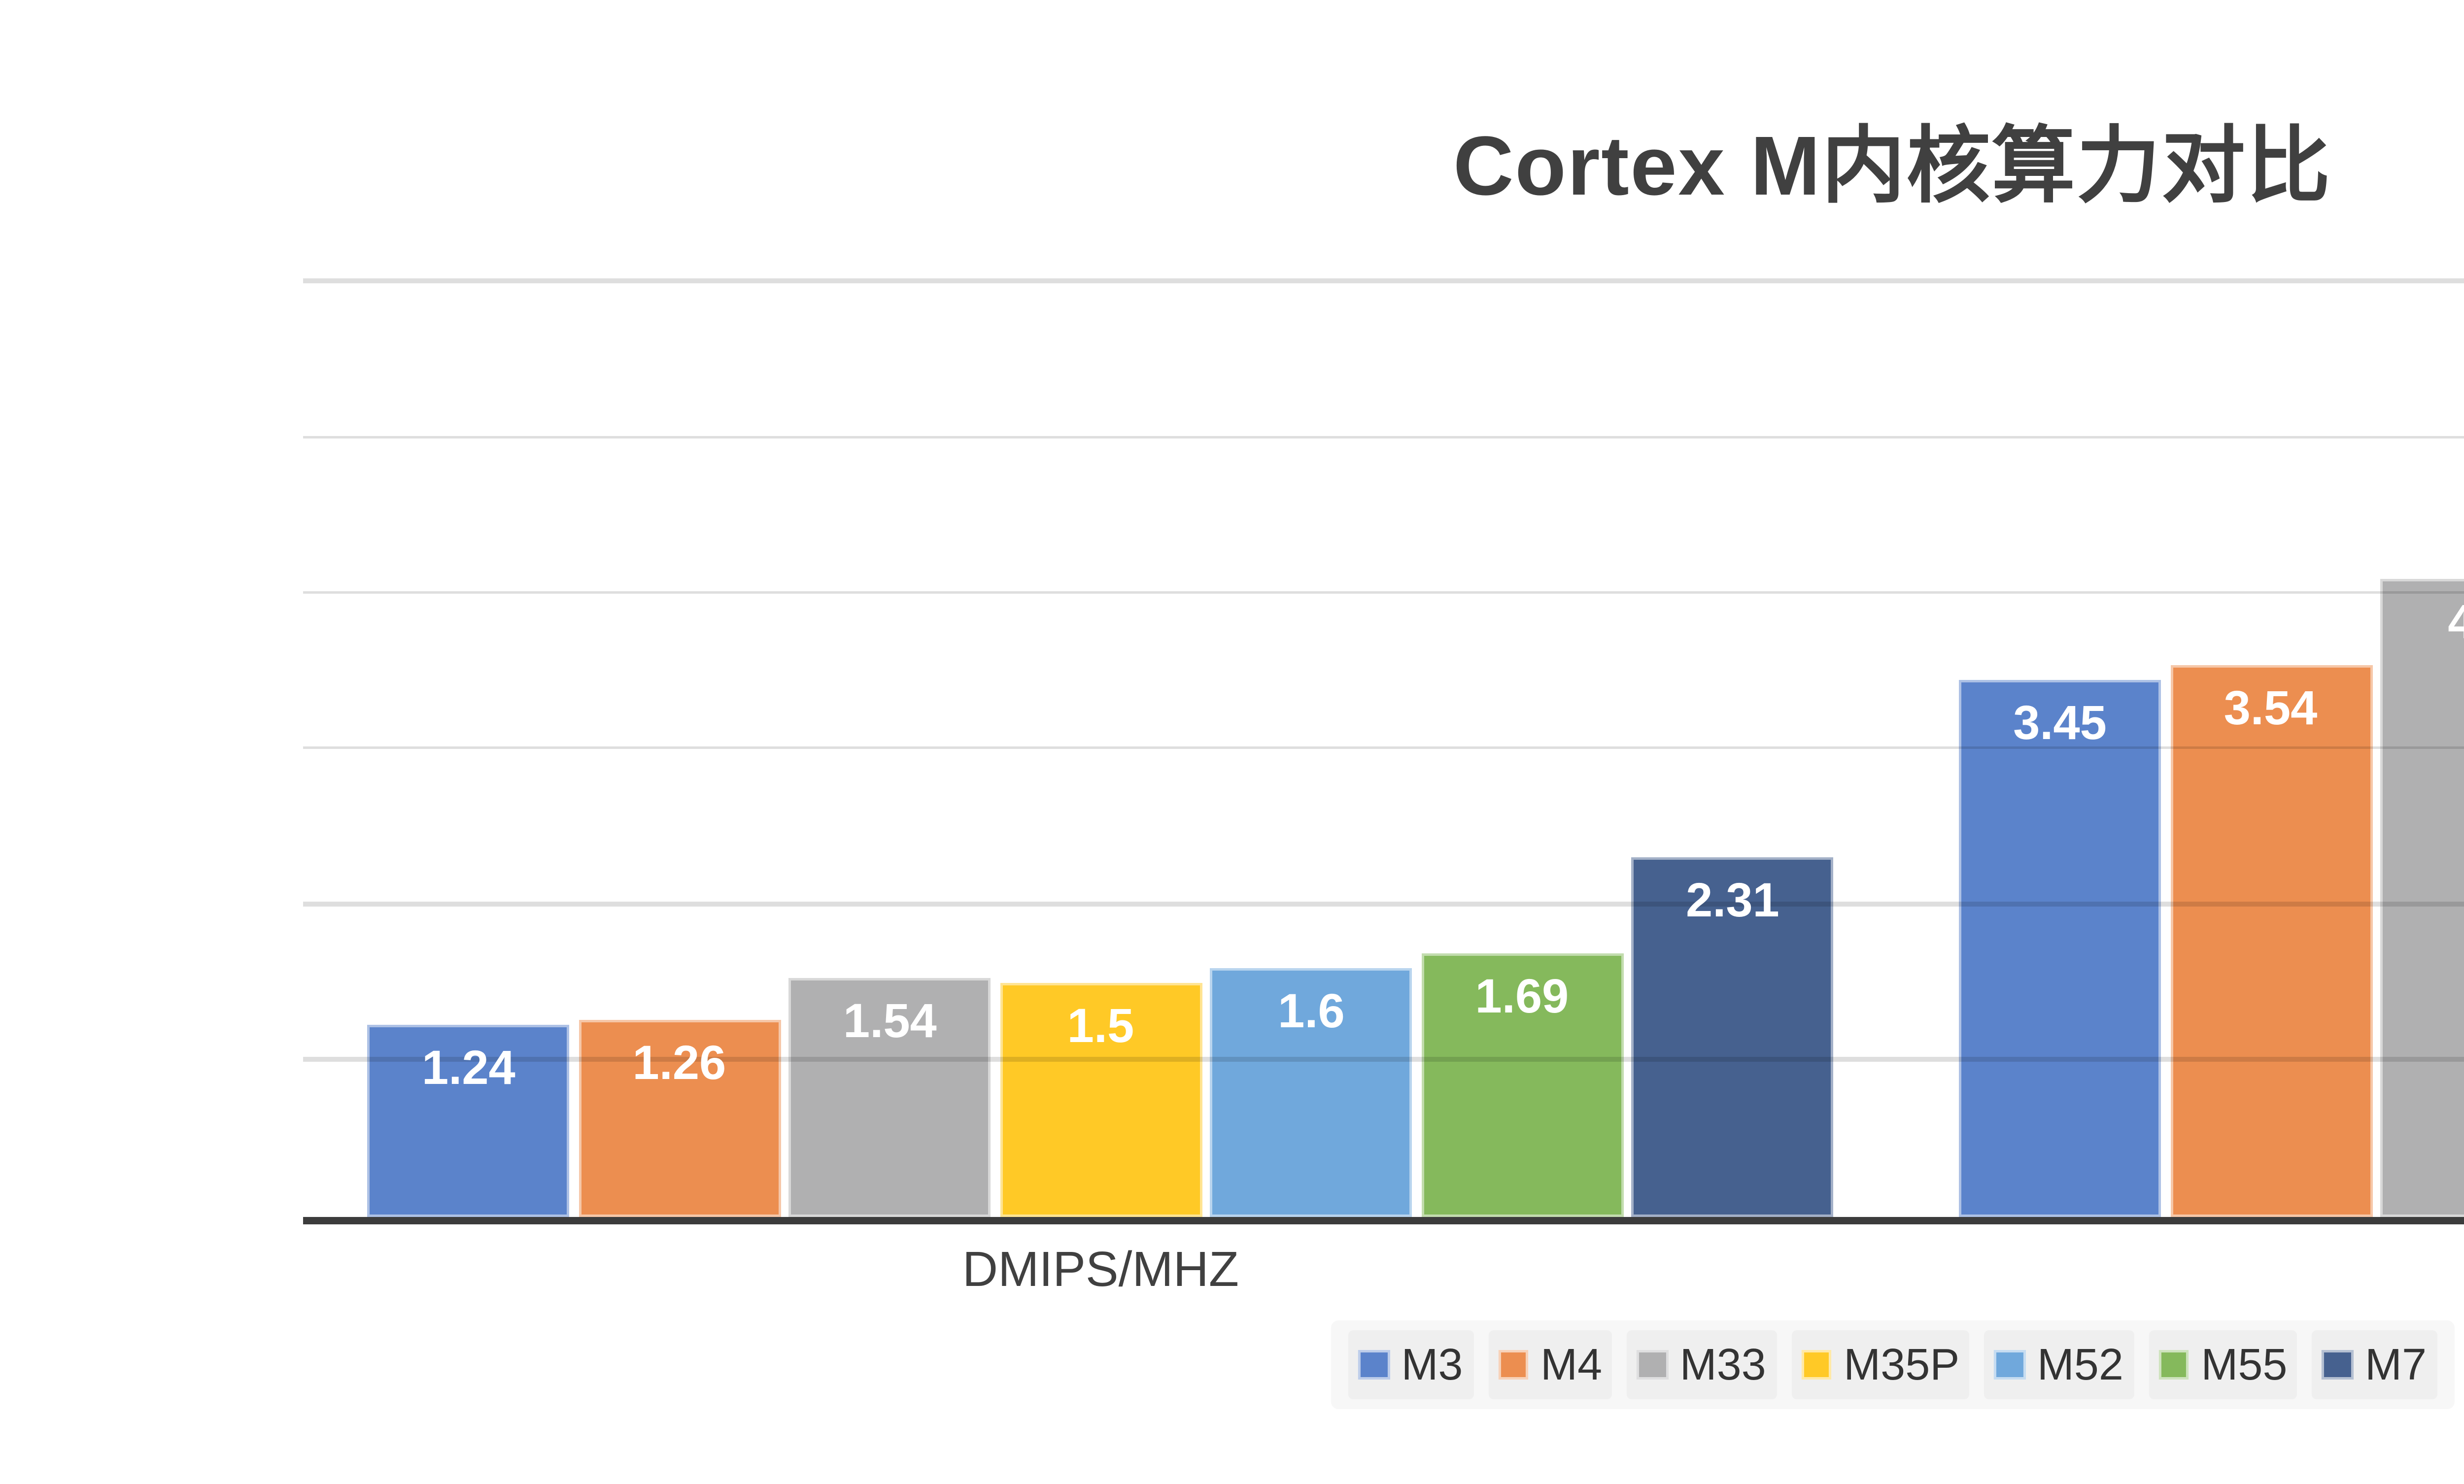 The height and width of the screenshot is (1484, 2464). I want to click on bar-value-label: 1.54, so click(890, 1022).